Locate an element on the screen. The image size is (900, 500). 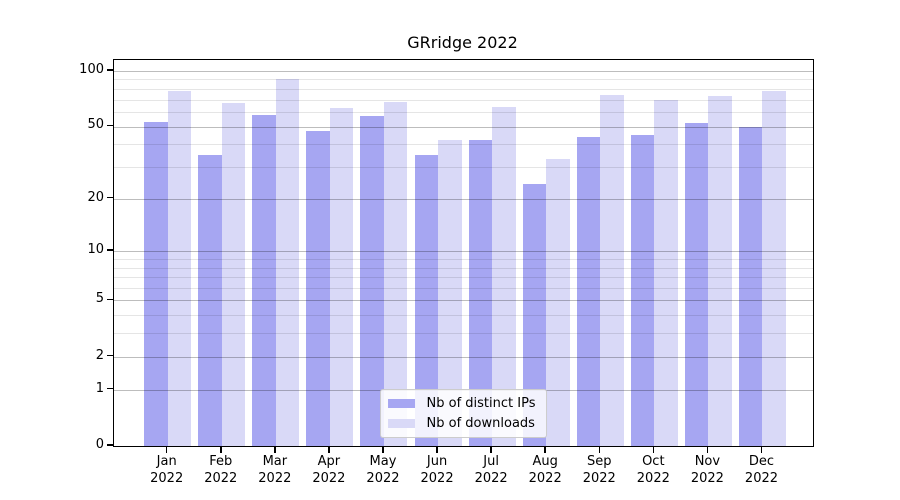
x-tick-label-may: May 2022 is located at coordinates (383, 470).